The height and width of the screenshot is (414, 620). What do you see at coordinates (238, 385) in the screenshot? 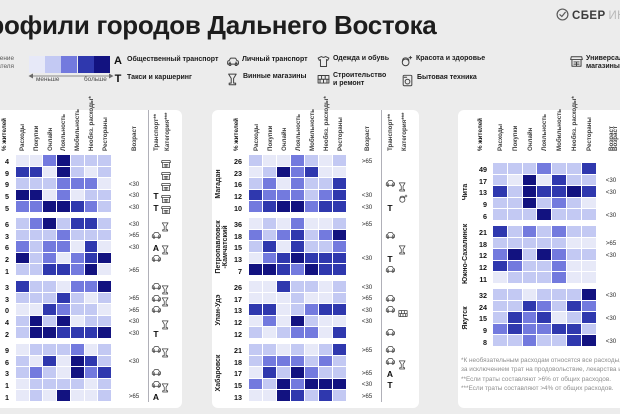
I see `row-pct-value: 15` at bounding box center [238, 385].